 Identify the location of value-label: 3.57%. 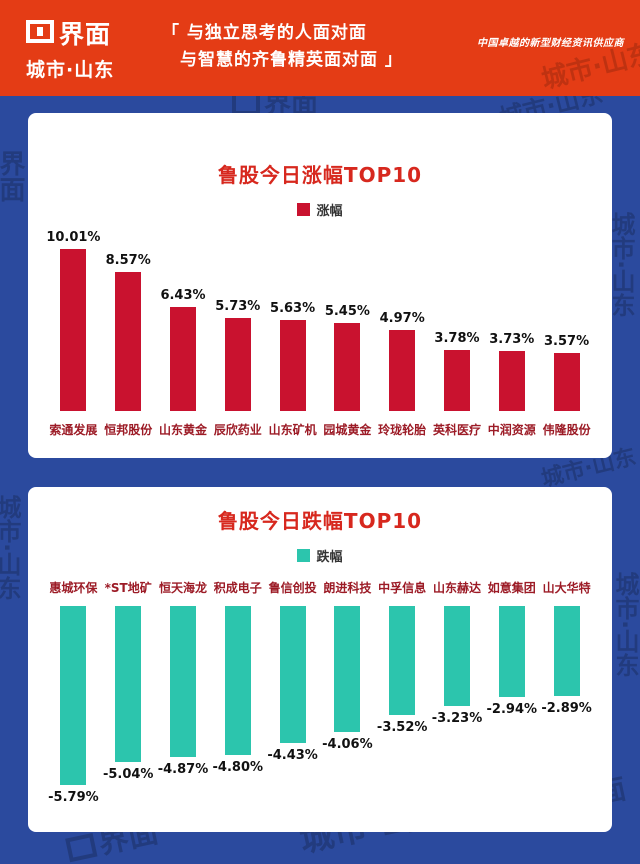
(567, 341).